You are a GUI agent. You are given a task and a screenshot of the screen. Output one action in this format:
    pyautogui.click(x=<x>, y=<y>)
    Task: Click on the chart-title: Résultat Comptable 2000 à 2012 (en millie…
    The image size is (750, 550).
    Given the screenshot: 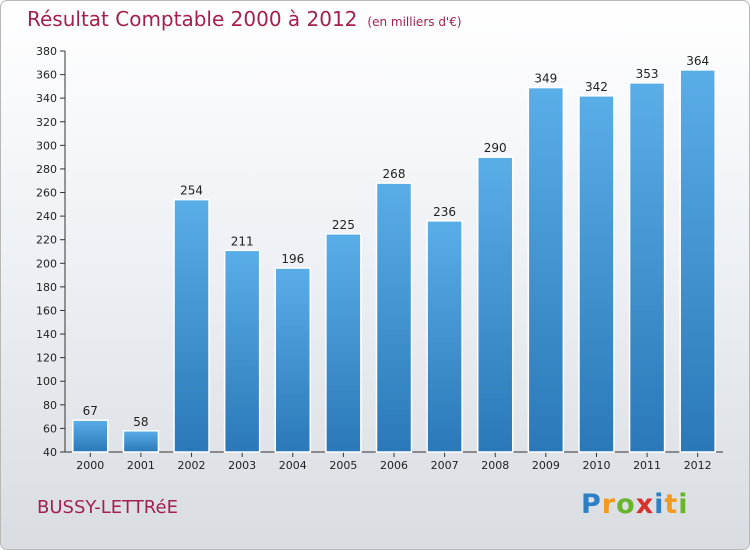 What is the action you would take?
    pyautogui.click(x=244, y=19)
    